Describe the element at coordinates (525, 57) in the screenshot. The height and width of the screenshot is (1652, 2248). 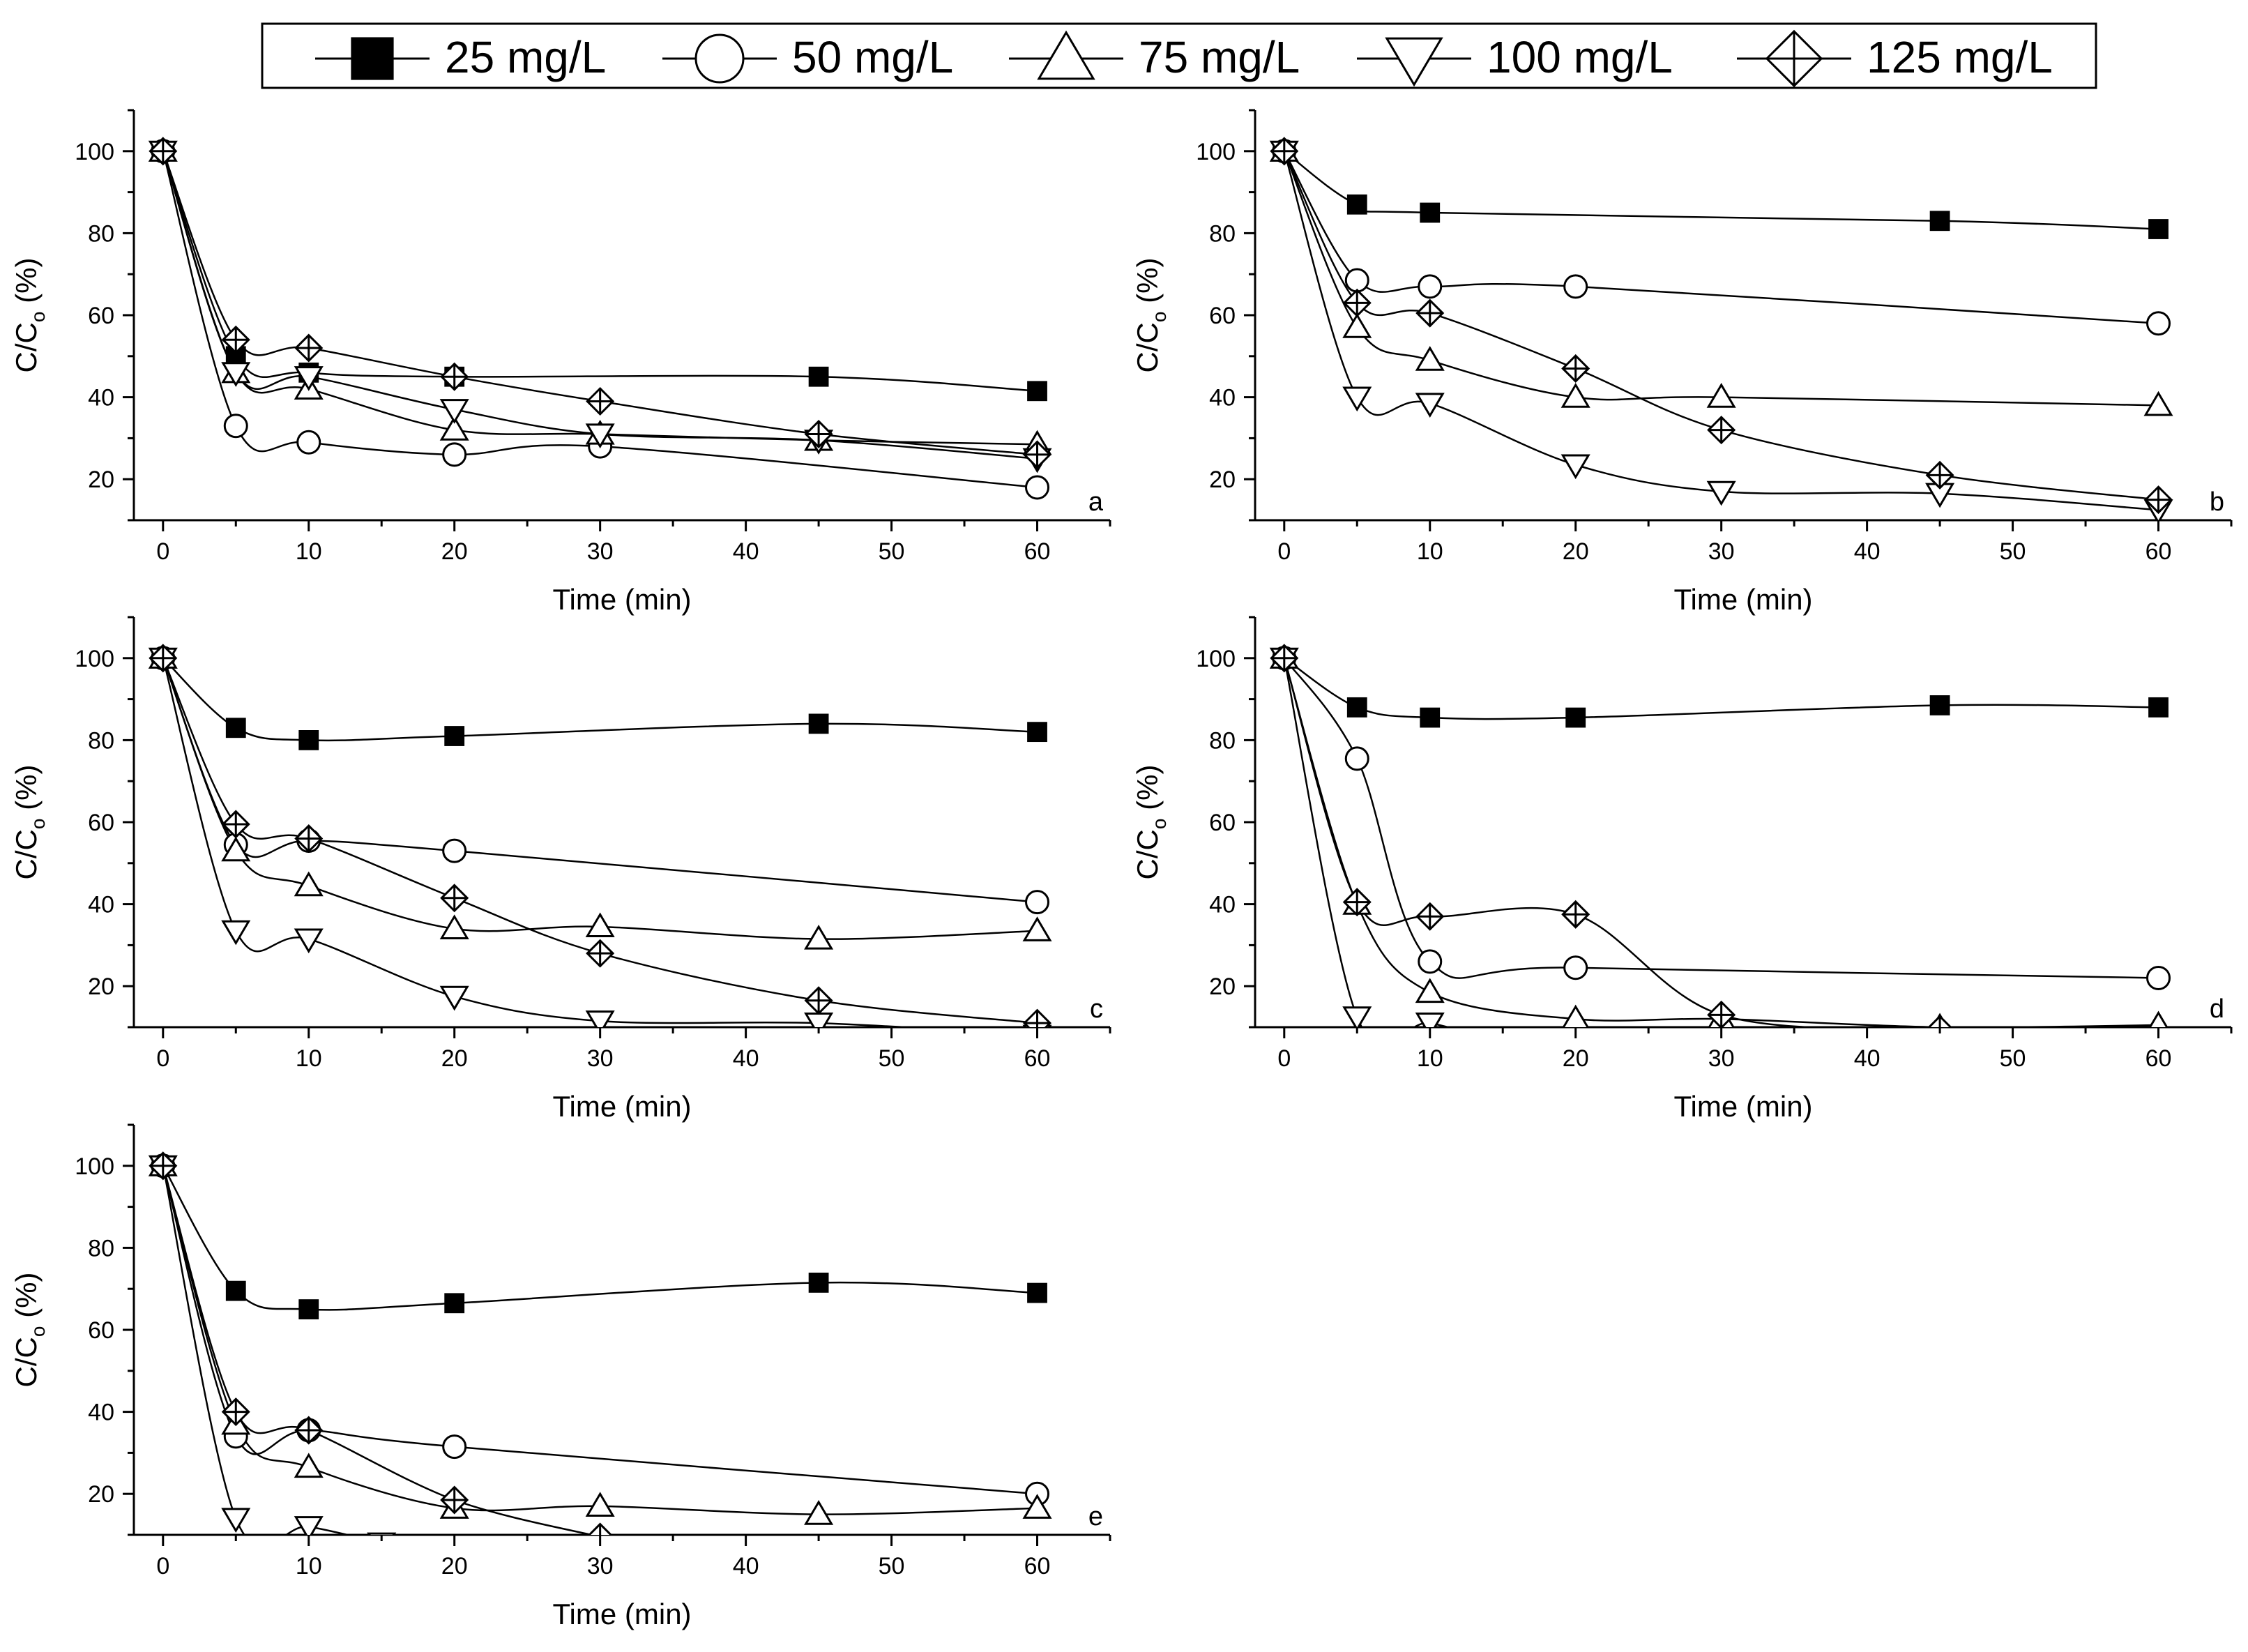
I see `legend-label: 25 mg/L` at that location.